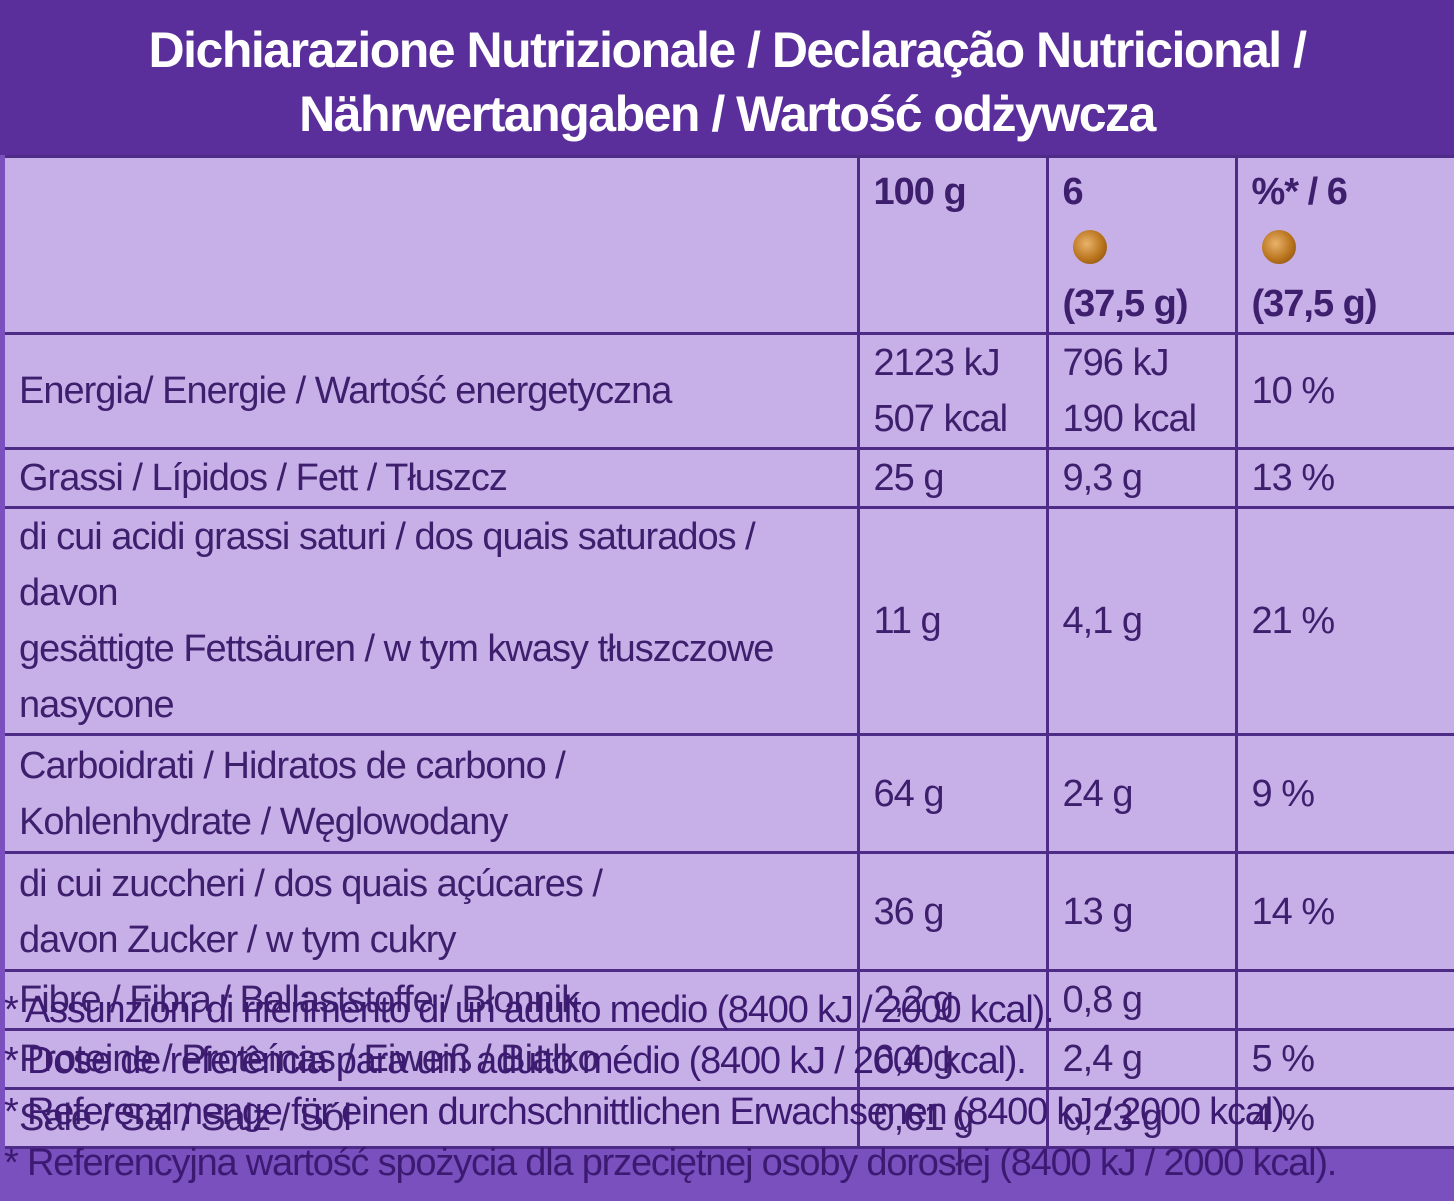 This screenshot has width=1454, height=1201. I want to click on header-band, so click(727, 77).